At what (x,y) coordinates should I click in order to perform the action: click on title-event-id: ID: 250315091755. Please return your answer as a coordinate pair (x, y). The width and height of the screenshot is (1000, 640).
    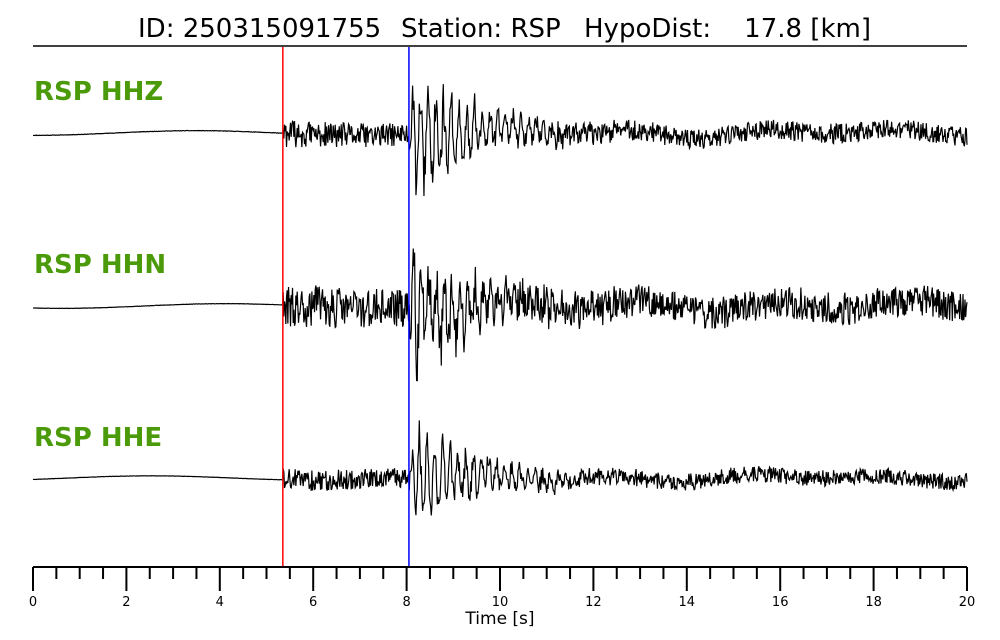
    Looking at the image, I should click on (259, 29).